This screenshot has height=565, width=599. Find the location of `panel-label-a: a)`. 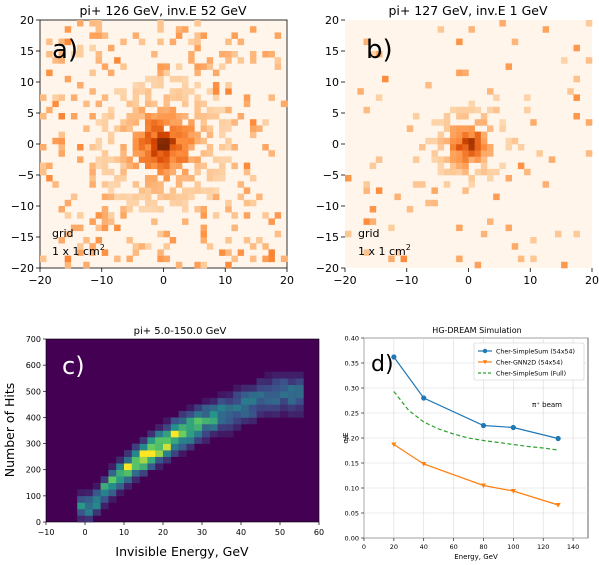

panel-label-a: a) is located at coordinates (65, 50).